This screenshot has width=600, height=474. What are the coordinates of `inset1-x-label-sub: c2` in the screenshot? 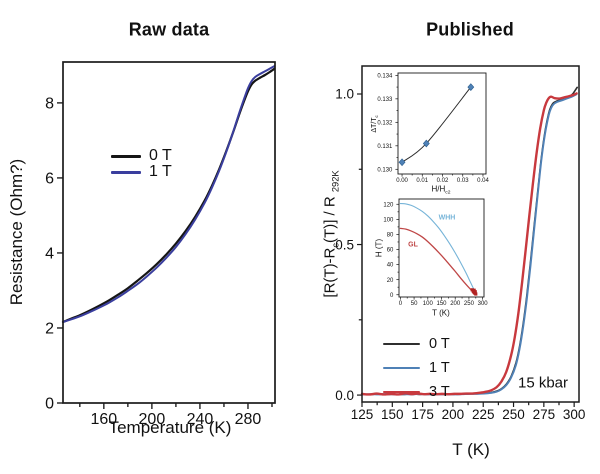 It's located at (448, 193).